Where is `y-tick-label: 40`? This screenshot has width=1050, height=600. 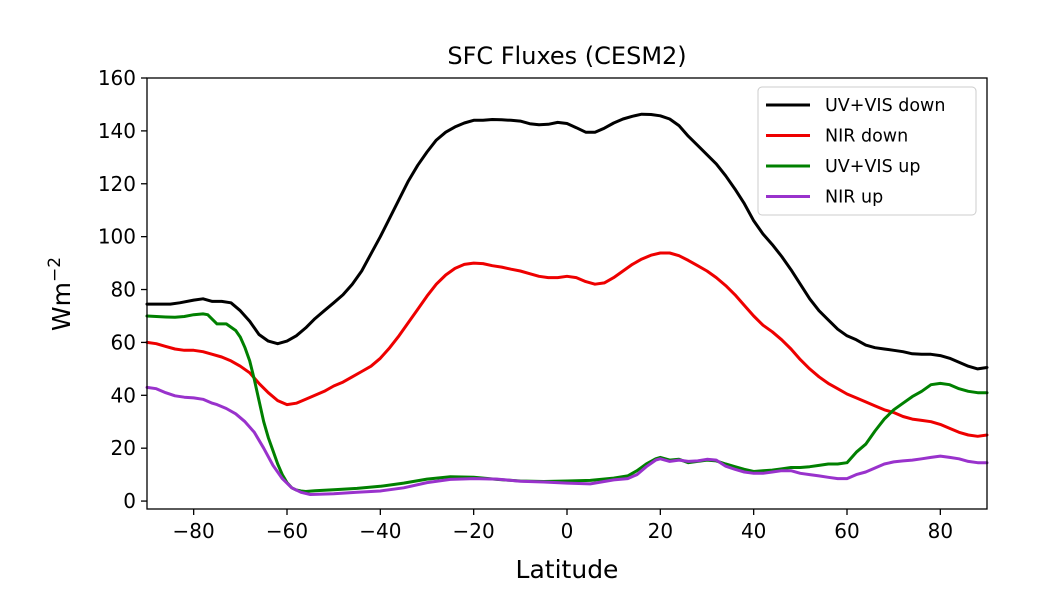 y-tick-label: 40 is located at coordinates (123, 395).